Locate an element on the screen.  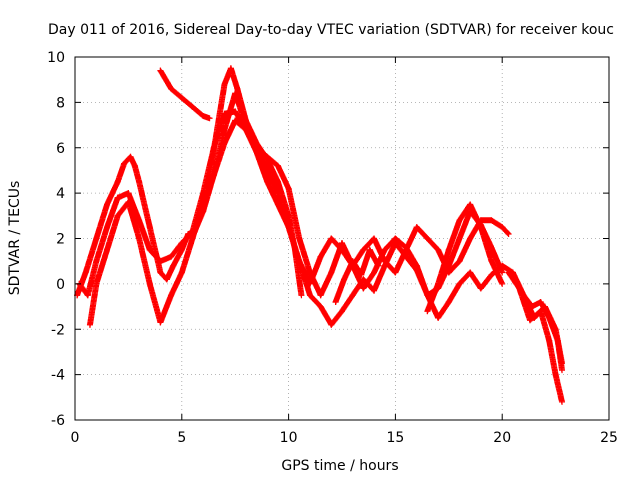
x-tick-label: 20 is located at coordinates (502, 438).